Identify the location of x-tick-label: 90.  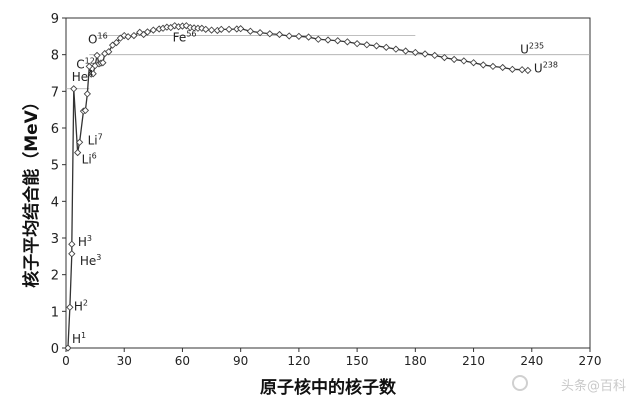
(240, 361).